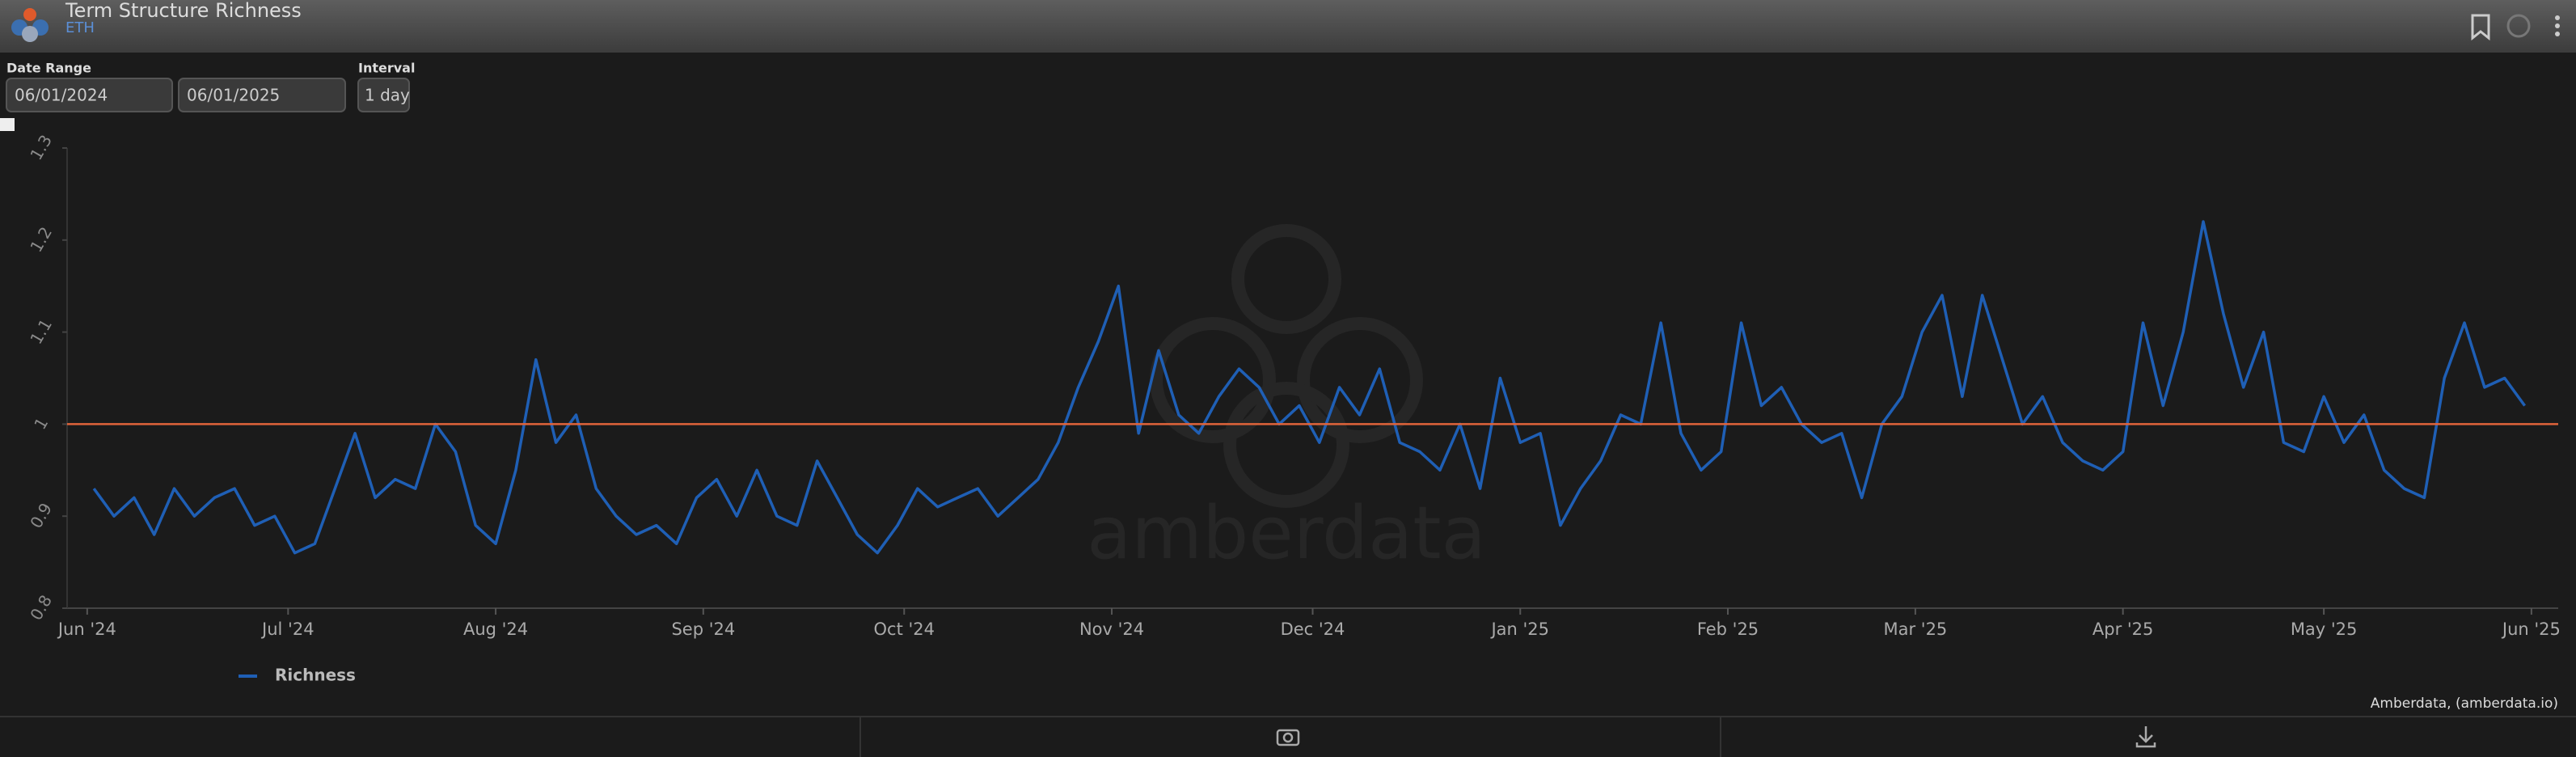 The width and height of the screenshot is (2576, 757). What do you see at coordinates (2123, 629) in the screenshot?
I see `x-tick-label: Apr '25` at bounding box center [2123, 629].